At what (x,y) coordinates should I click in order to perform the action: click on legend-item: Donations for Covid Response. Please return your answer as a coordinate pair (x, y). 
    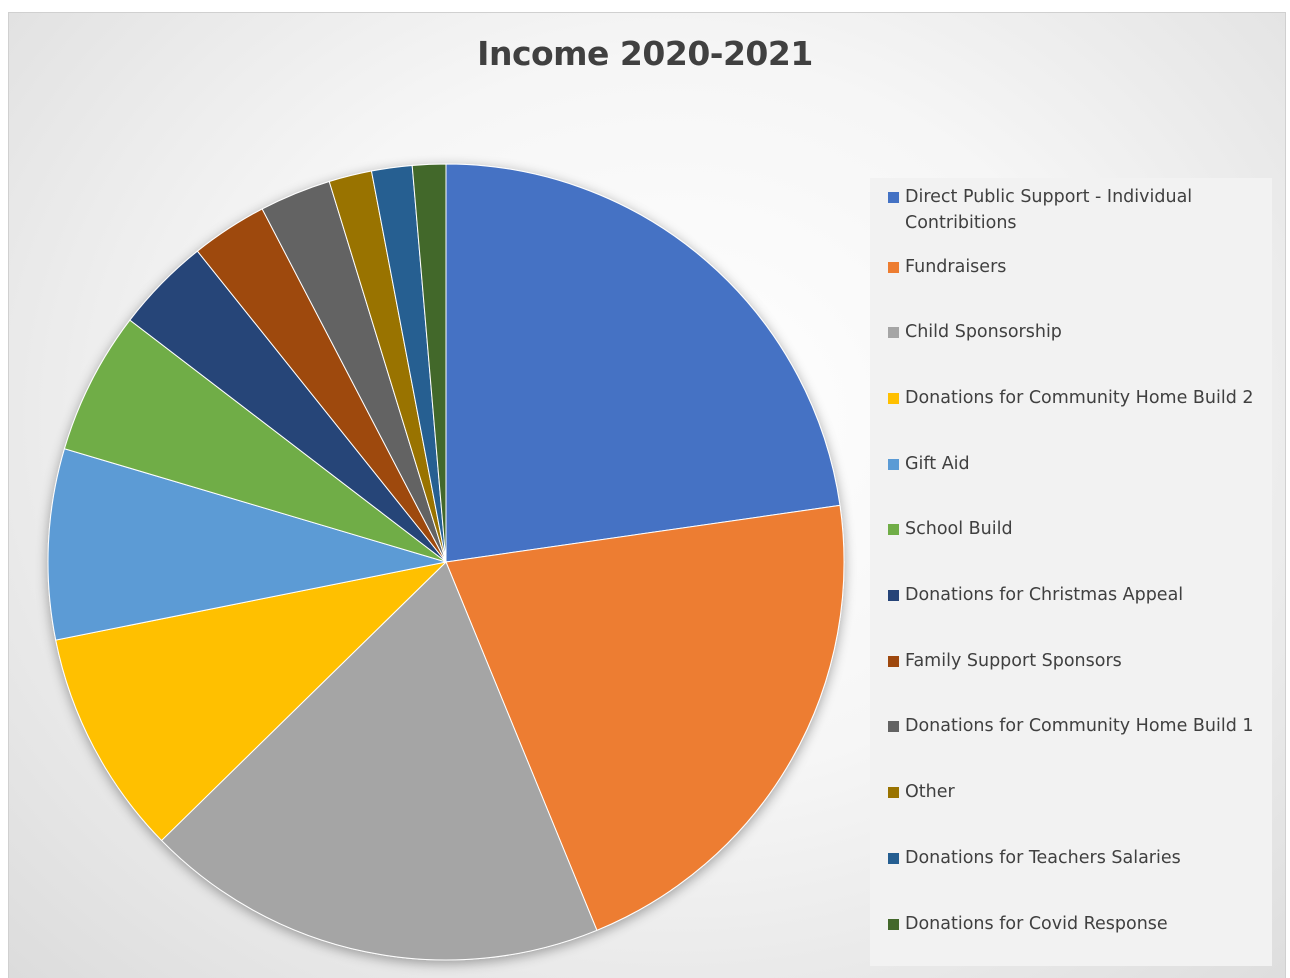
    Looking at the image, I should click on (1078, 924).